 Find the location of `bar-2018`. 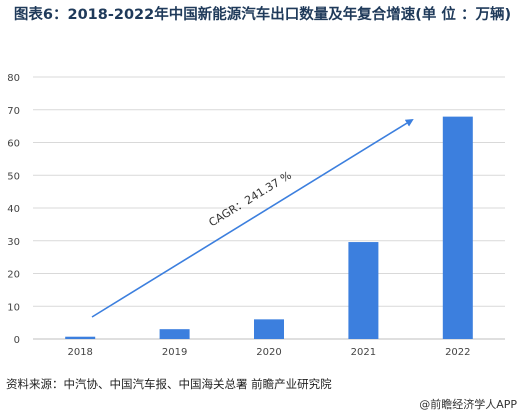

bar-2018 is located at coordinates (80, 337).